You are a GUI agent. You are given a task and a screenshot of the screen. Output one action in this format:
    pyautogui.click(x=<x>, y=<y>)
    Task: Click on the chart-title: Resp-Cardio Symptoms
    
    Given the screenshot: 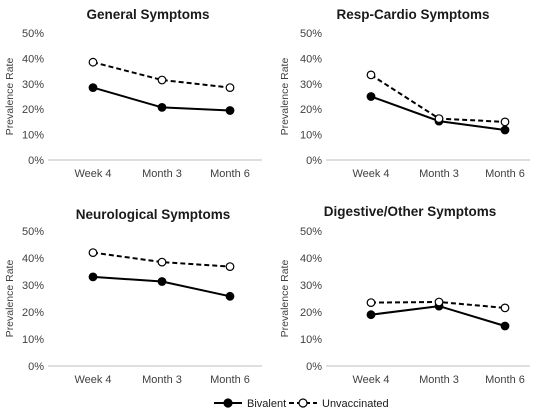 What is the action you would take?
    pyautogui.click(x=412, y=14)
    